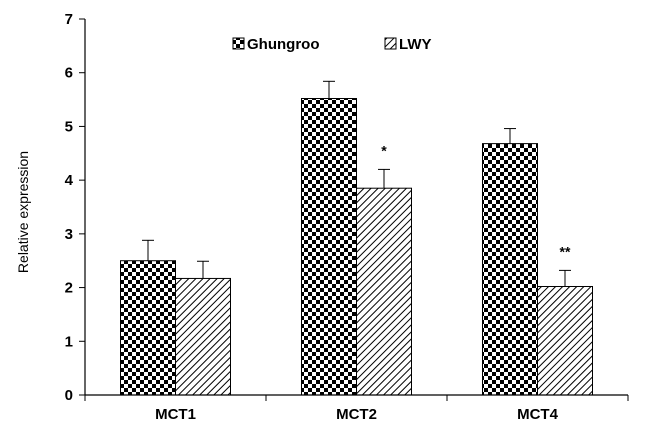 This screenshot has width=645, height=427. What do you see at coordinates (537, 414) in the screenshot?
I see `x-tick-label: MCT4` at bounding box center [537, 414].